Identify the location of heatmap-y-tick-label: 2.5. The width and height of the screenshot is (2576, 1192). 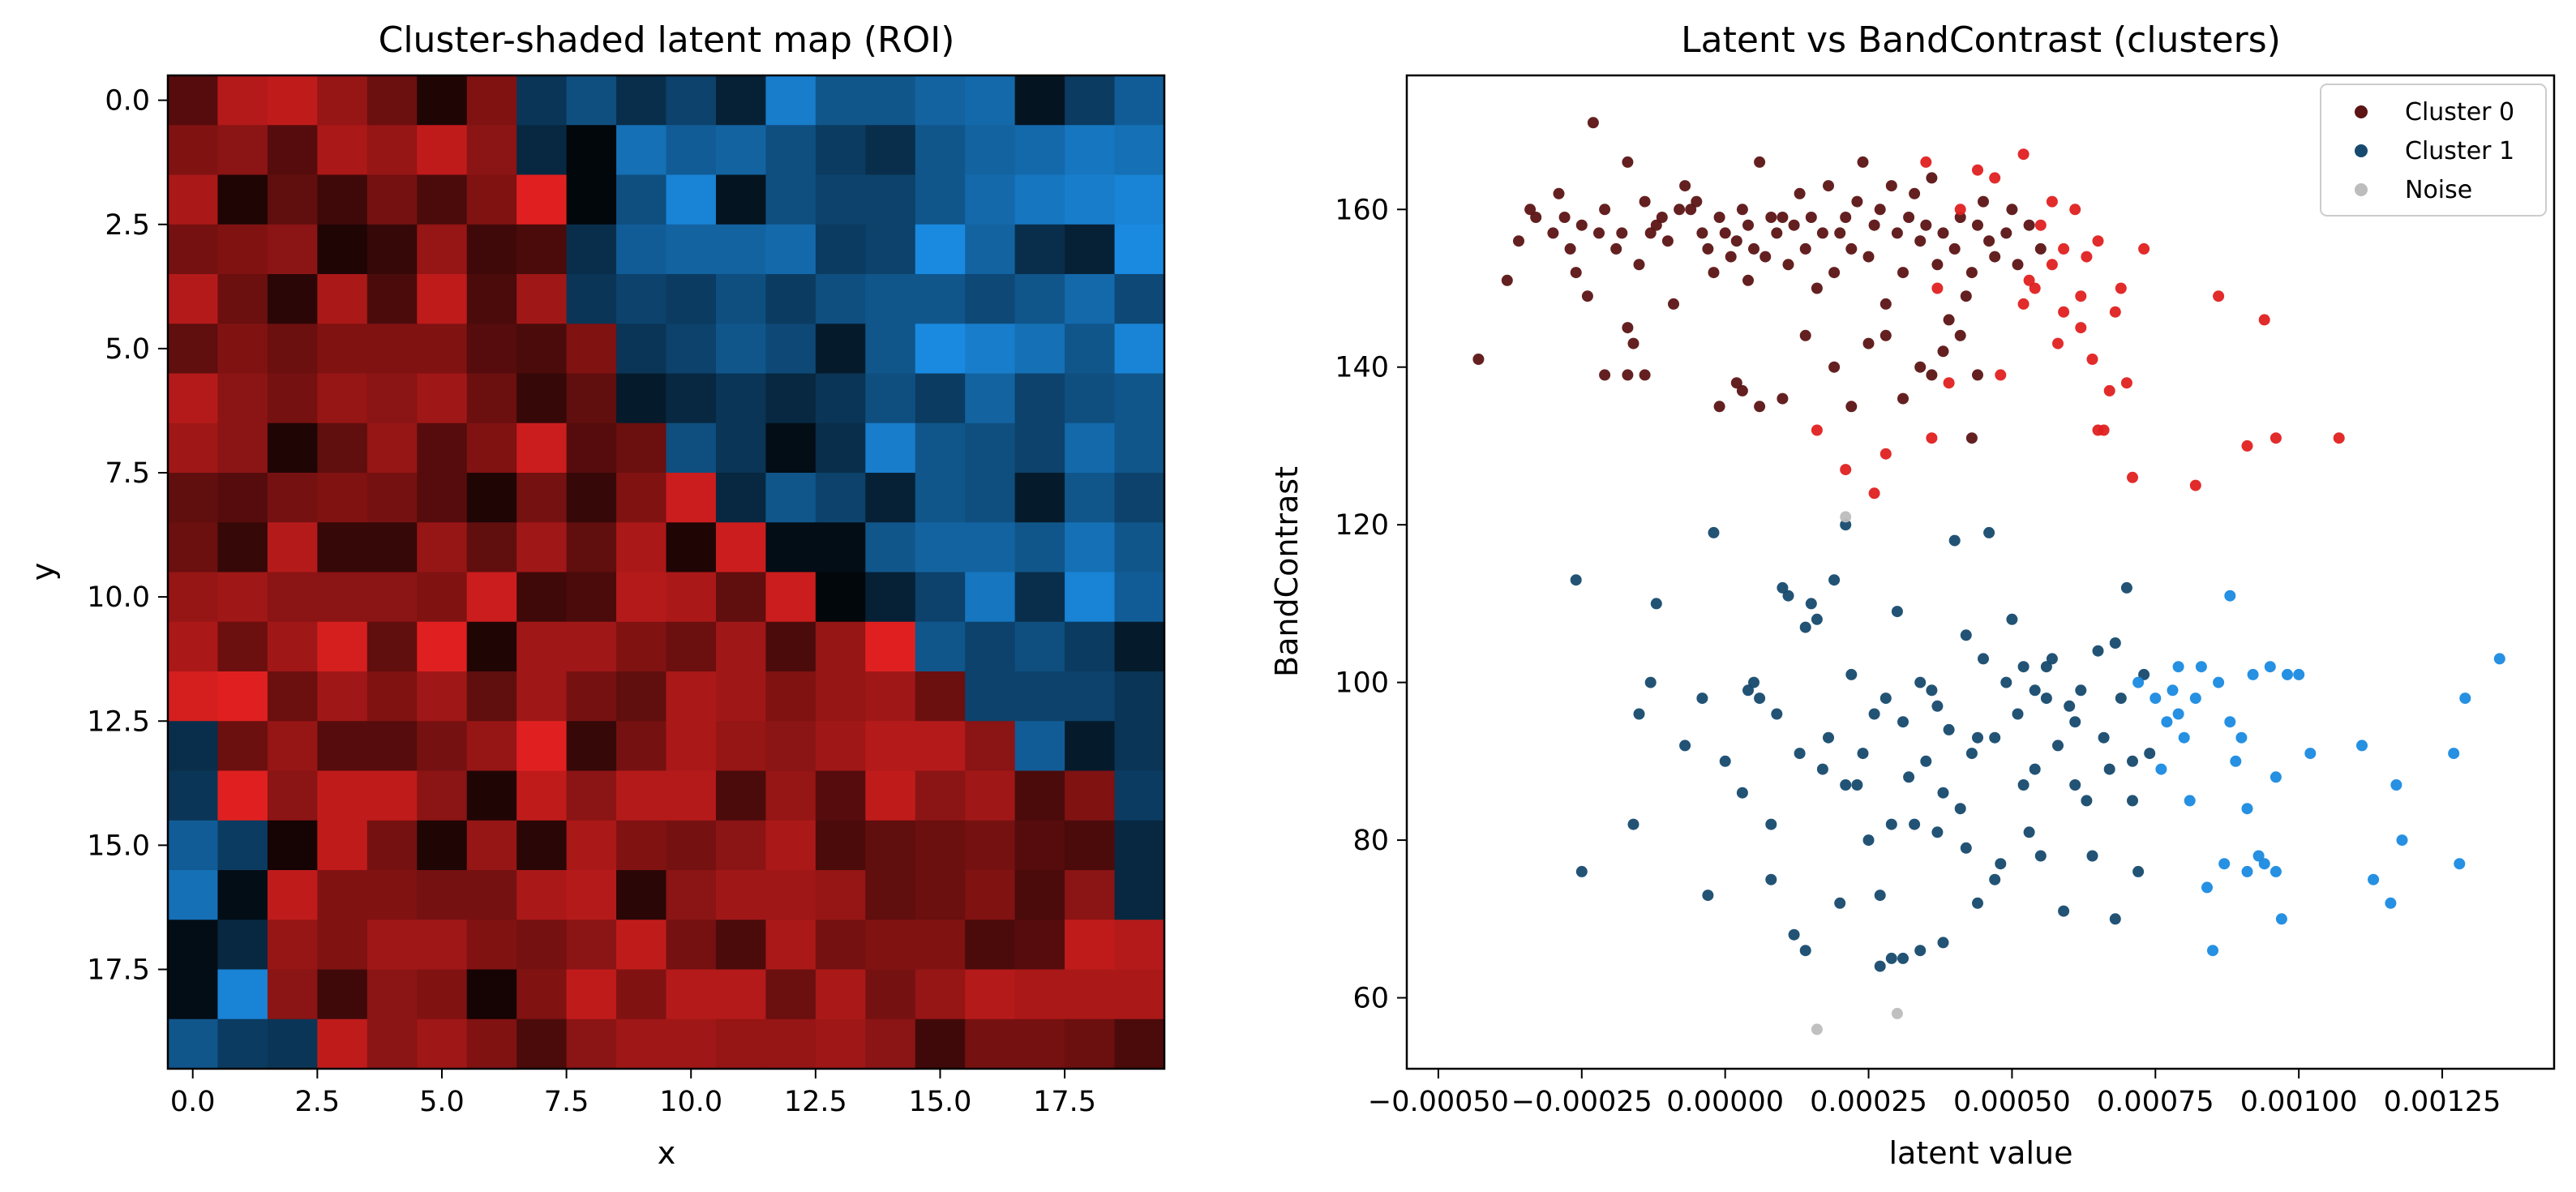
(127, 225).